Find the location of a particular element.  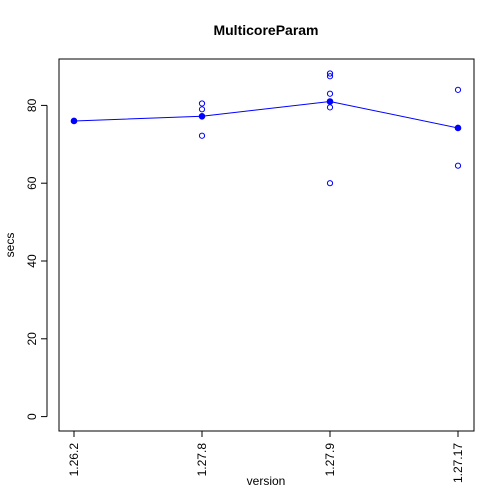

y-tick-label: 20 is located at coordinates (32, 339).